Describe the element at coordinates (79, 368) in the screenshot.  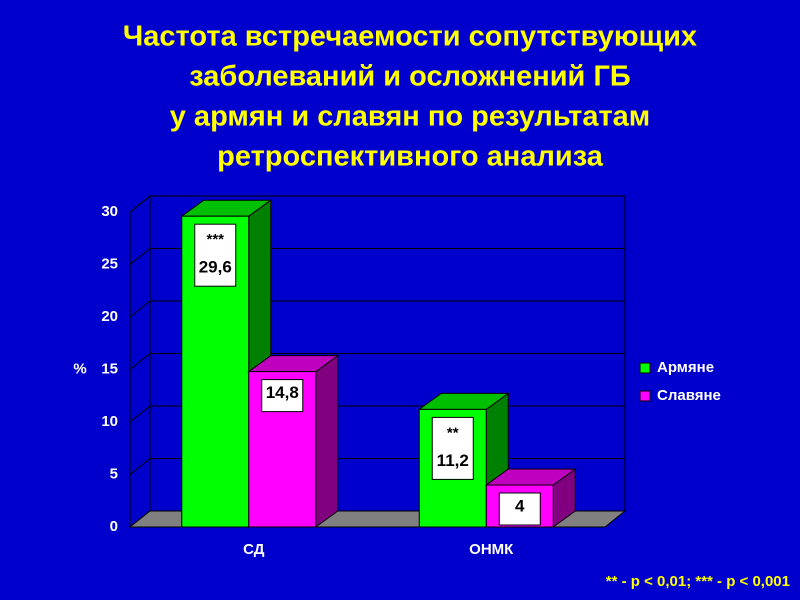
I see `y-axis-label: %` at that location.